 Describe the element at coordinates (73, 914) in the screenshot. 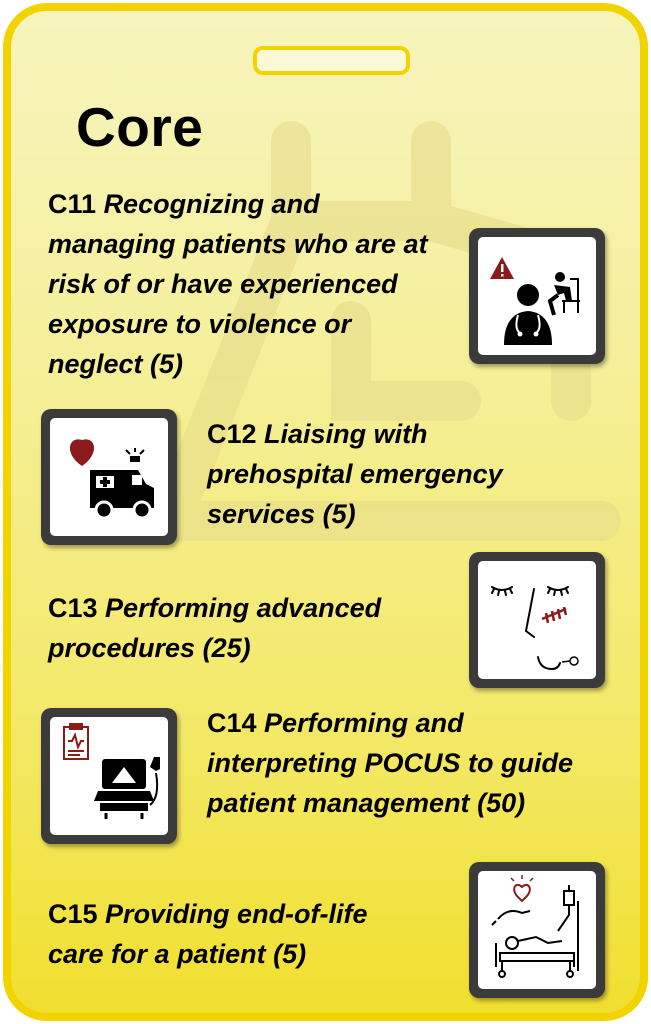

I see `item-code: C15` at that location.